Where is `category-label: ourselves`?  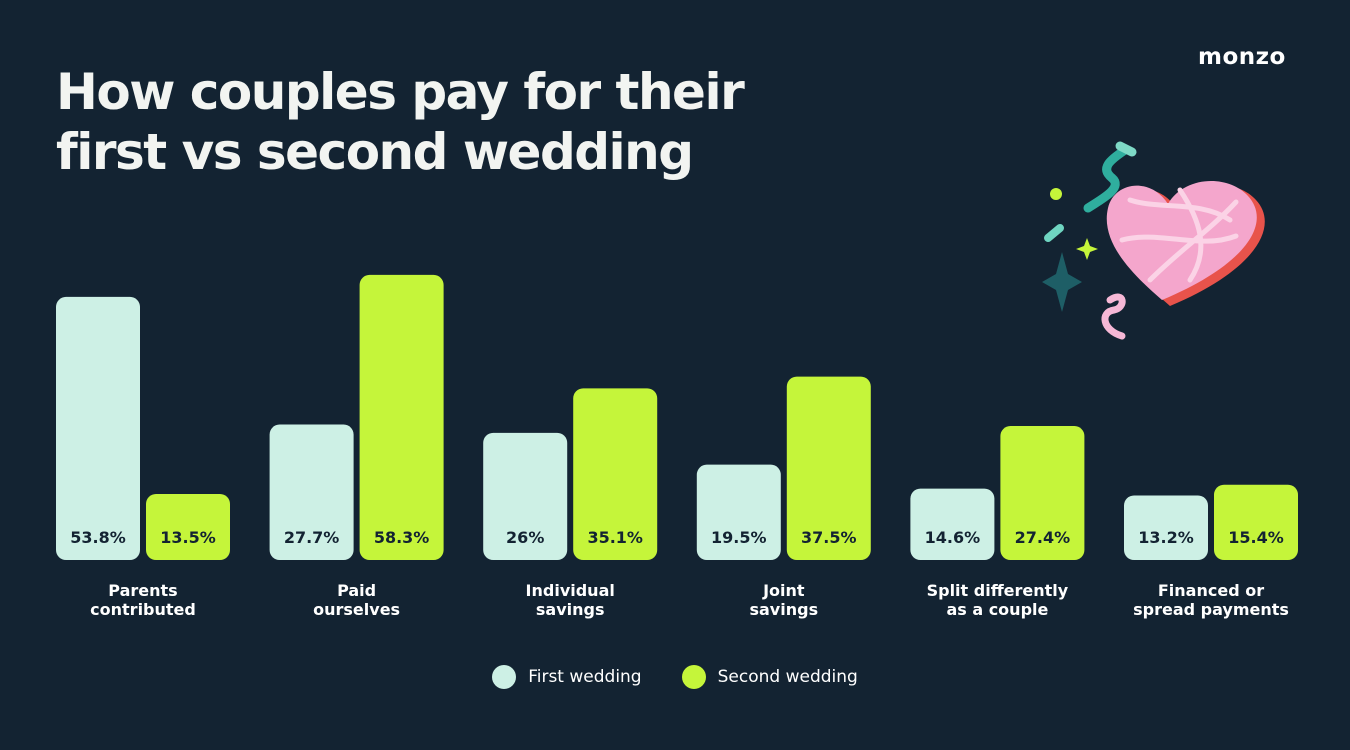 category-label: ourselves is located at coordinates (356, 609).